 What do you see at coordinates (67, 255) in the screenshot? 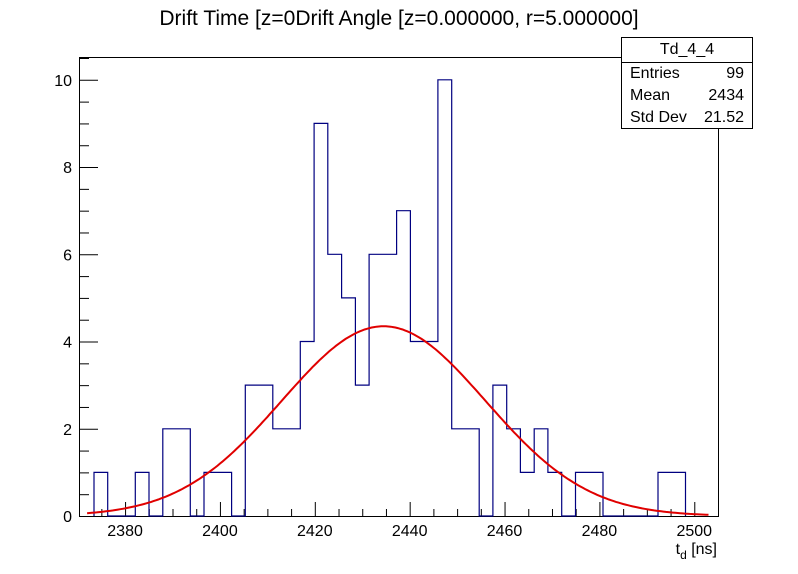
I see `y-tick-label: 6` at bounding box center [67, 255].